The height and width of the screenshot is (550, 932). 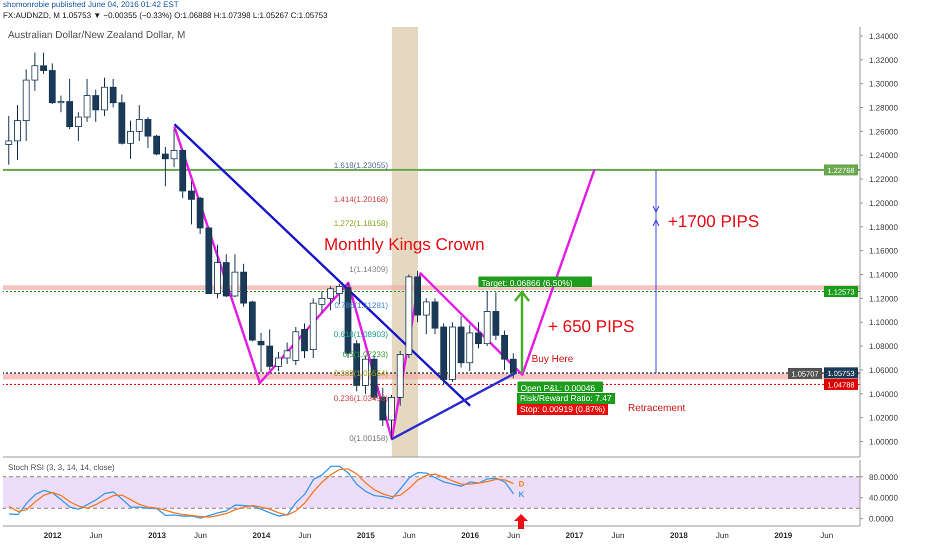 I want to click on x-tick-label: 2013, so click(x=157, y=535).